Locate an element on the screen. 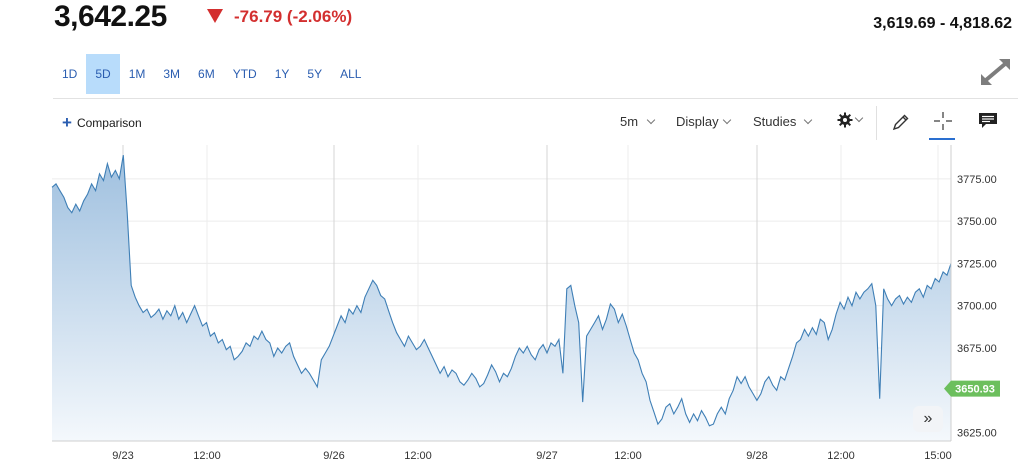  last-price: 3,642.25 is located at coordinates (110, 16).